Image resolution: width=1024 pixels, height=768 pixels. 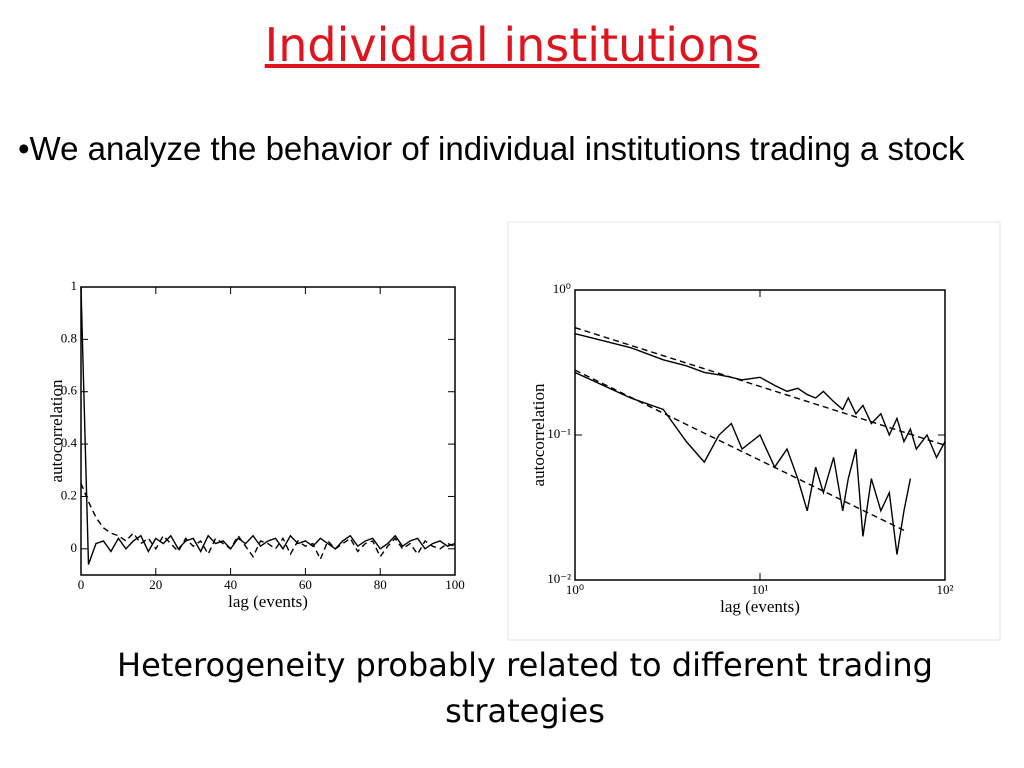 What do you see at coordinates (559, 433) in the screenshot?
I see `y-tick-label: 10⁻¹` at bounding box center [559, 433].